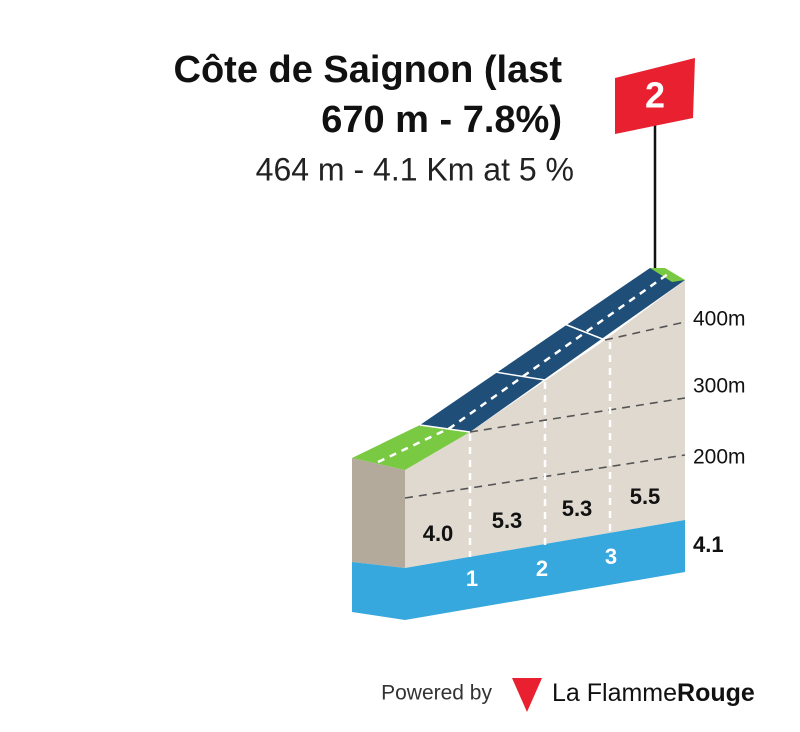  What do you see at coordinates (719, 319) in the screenshot?
I see `altitude-label: 400m` at bounding box center [719, 319].